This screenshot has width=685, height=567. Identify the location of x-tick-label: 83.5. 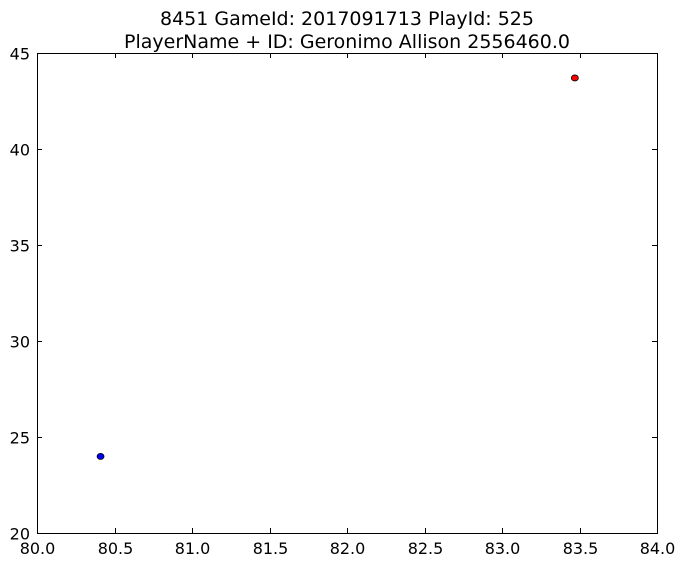
(581, 548).